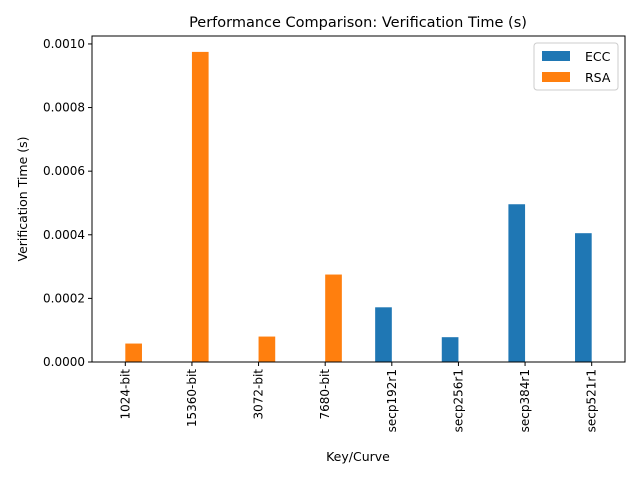  Describe the element at coordinates (267, 349) in the screenshot. I see `bar-rsa-3072-bit` at that location.